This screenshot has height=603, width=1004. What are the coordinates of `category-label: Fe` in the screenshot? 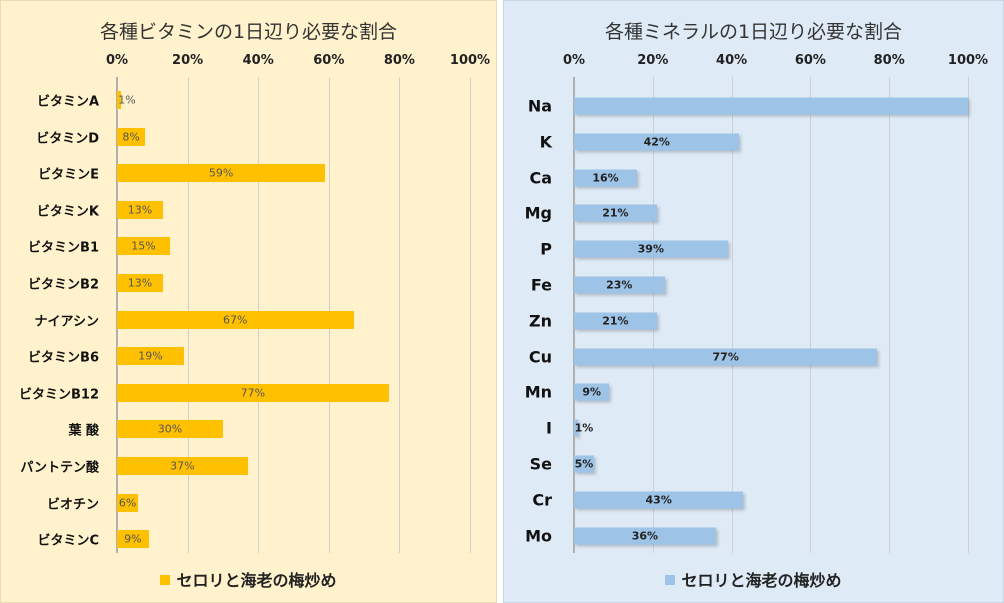 It's located at (541, 285).